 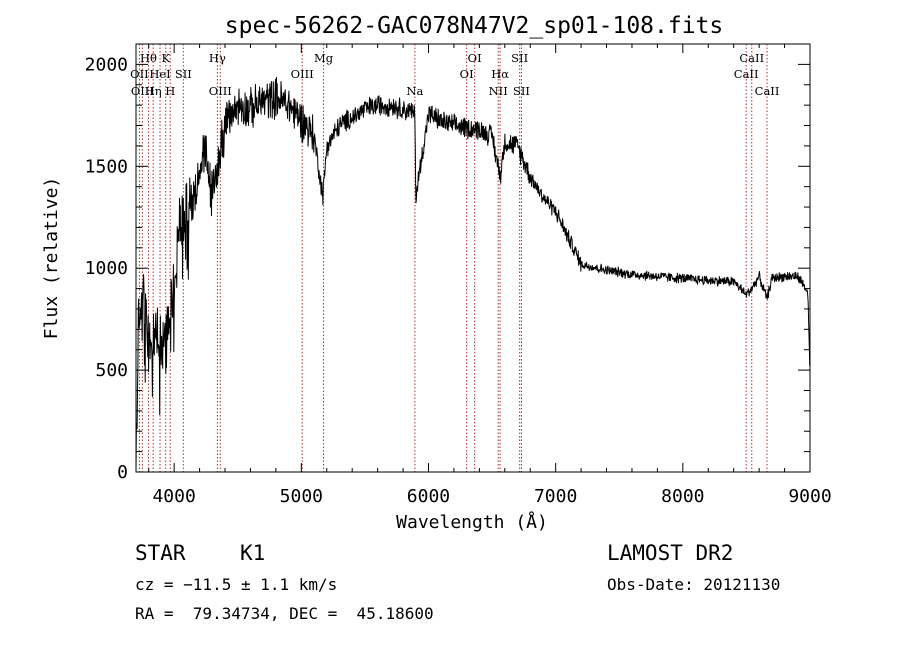 I want to click on line-marker-label: HeI, so click(x=159, y=74).